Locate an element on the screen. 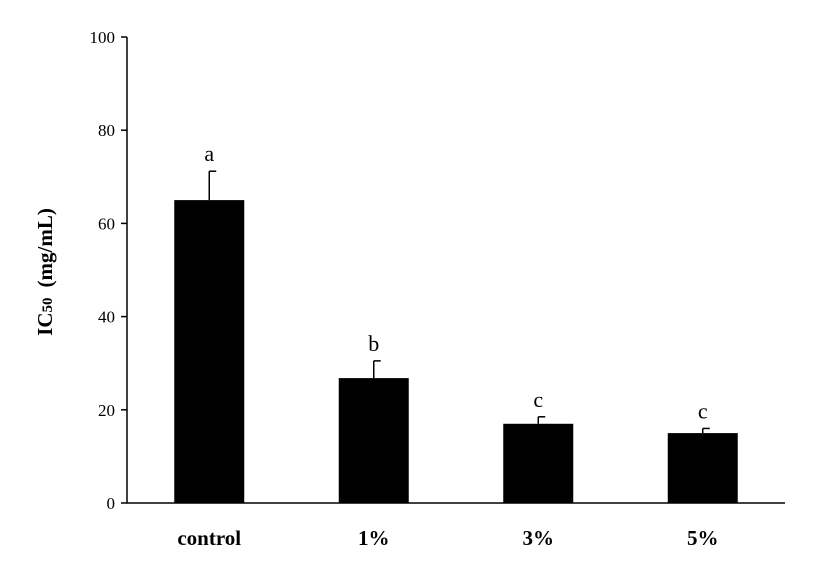 The image size is (827, 569). y-tick-label: 20 is located at coordinates (106, 410).